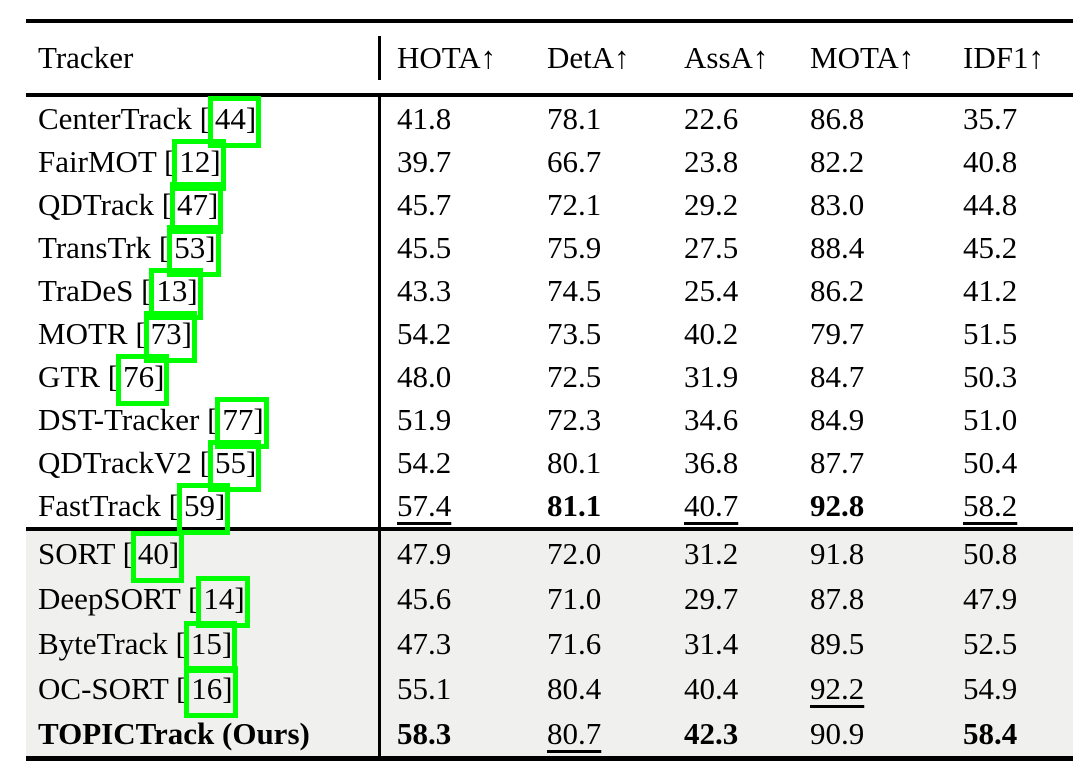 The image size is (1080, 779). I want to click on metric-value: 31.4, so click(711, 643).